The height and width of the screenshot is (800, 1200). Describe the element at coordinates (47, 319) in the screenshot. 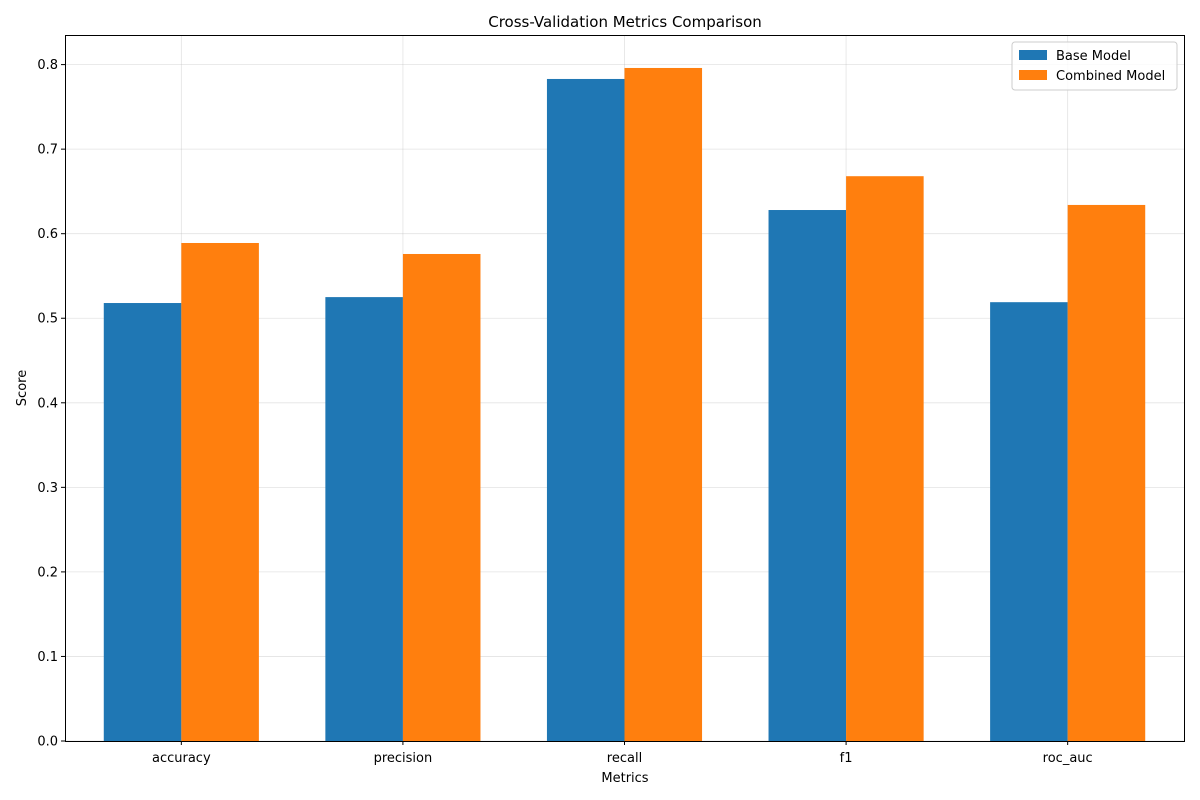

I see `y-tick-label: 0.5` at that location.